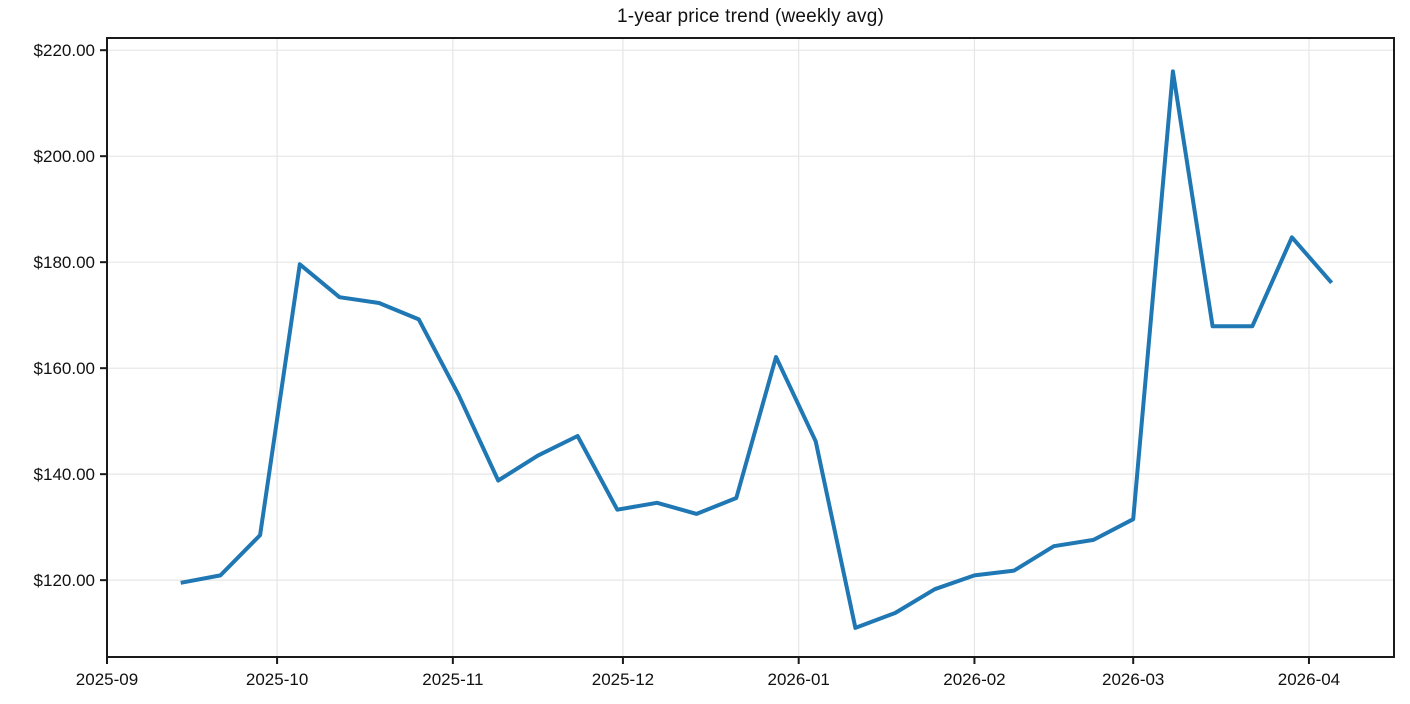 This screenshot has width=1410, height=704. Describe the element at coordinates (107, 679) in the screenshot. I see `x-axis-tick-label: 2025-09` at that location.